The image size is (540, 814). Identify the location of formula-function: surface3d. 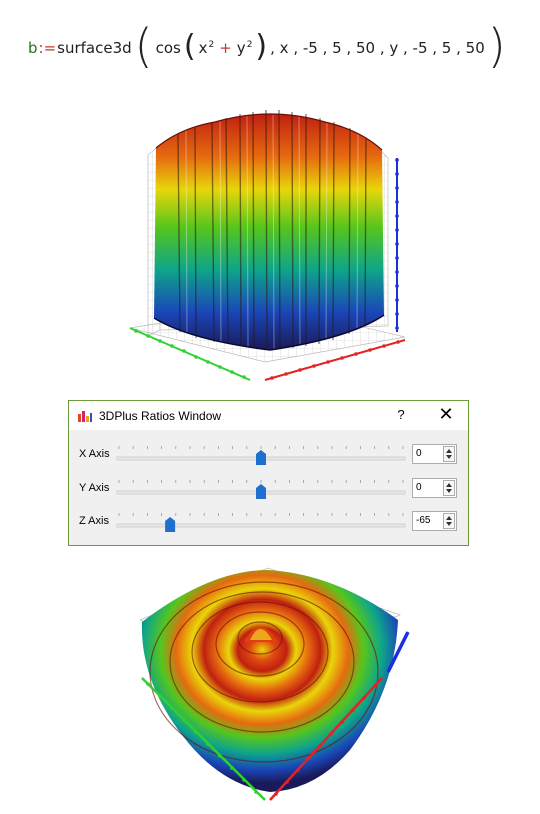
(94, 48).